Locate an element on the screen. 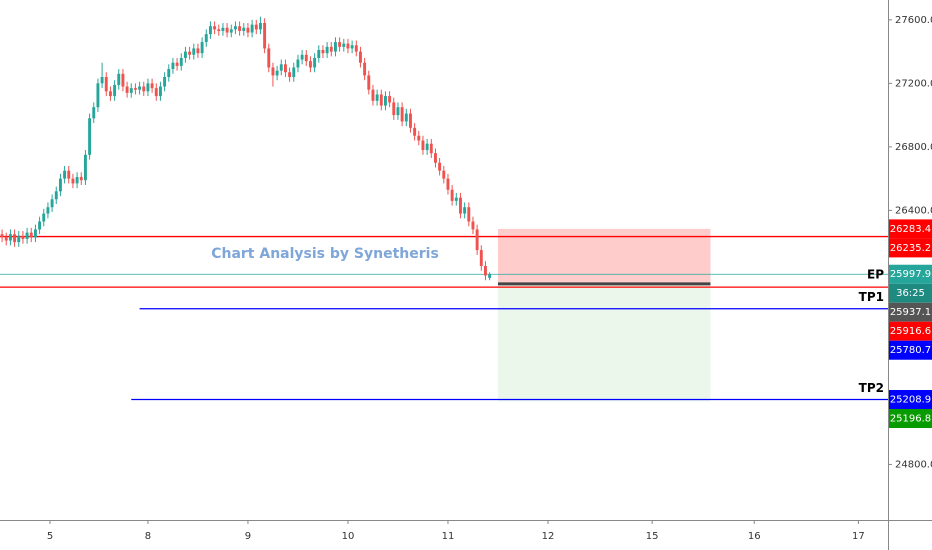 This screenshot has width=932, height=550. x-tick-label: 9 is located at coordinates (248, 536).